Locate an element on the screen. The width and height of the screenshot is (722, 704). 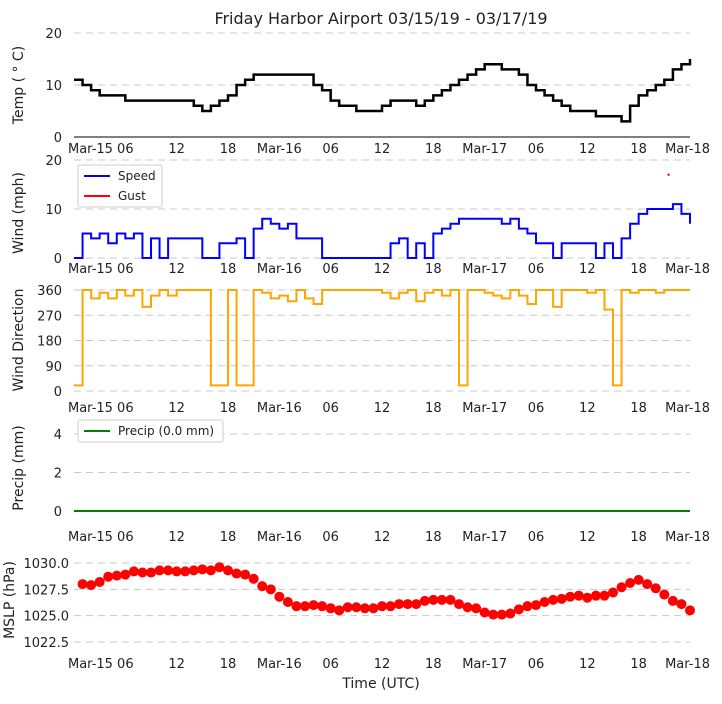
y-tick-label: 10 is located at coordinates (53, 210).